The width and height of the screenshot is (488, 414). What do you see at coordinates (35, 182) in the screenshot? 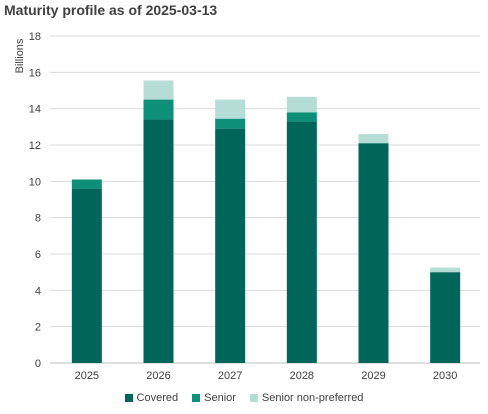
I see `y-tick-label: 10` at bounding box center [35, 182].